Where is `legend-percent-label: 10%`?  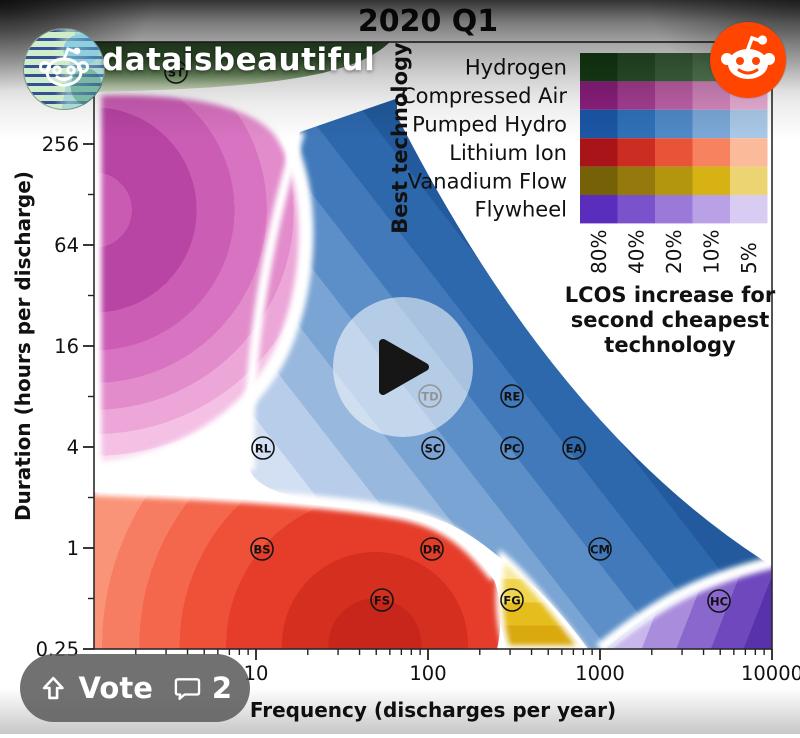
legend-percent-label: 10% is located at coordinates (711, 252).